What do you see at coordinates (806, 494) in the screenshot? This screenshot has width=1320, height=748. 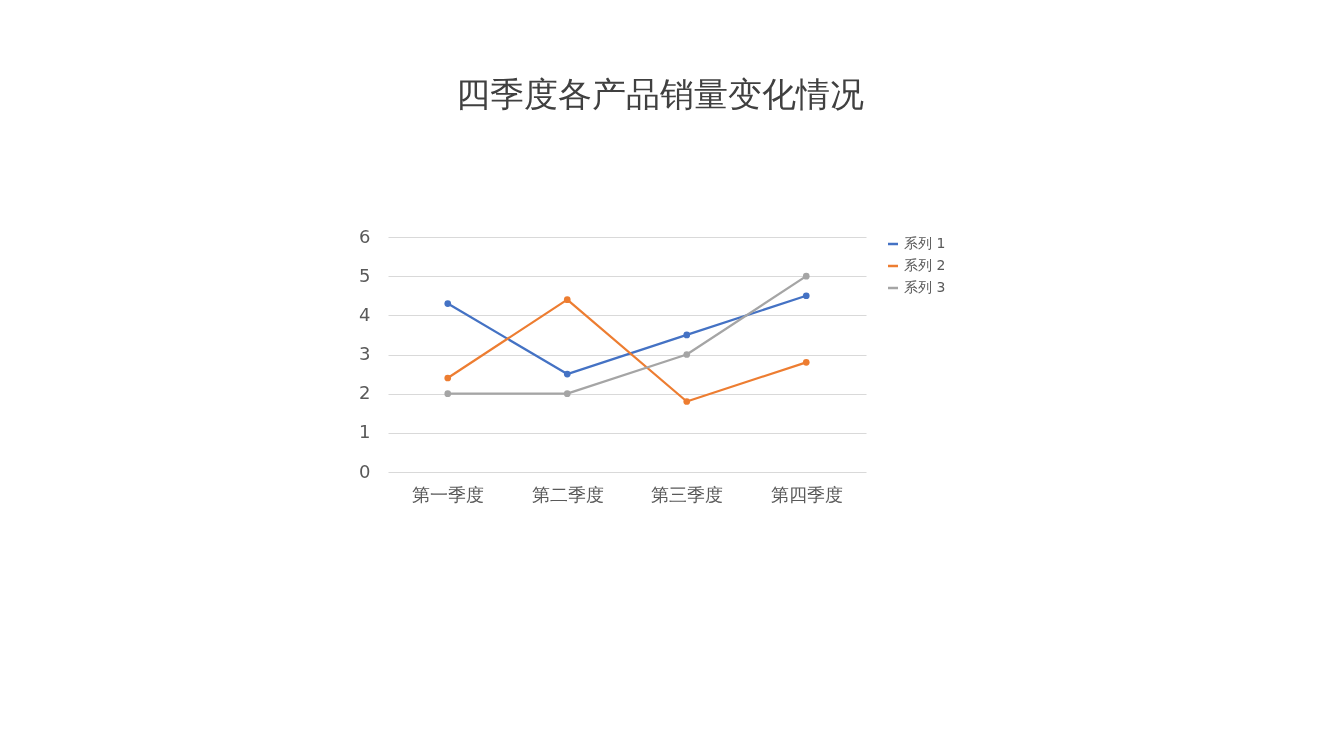 I see `x-tick-label: 第四季度` at bounding box center [806, 494].